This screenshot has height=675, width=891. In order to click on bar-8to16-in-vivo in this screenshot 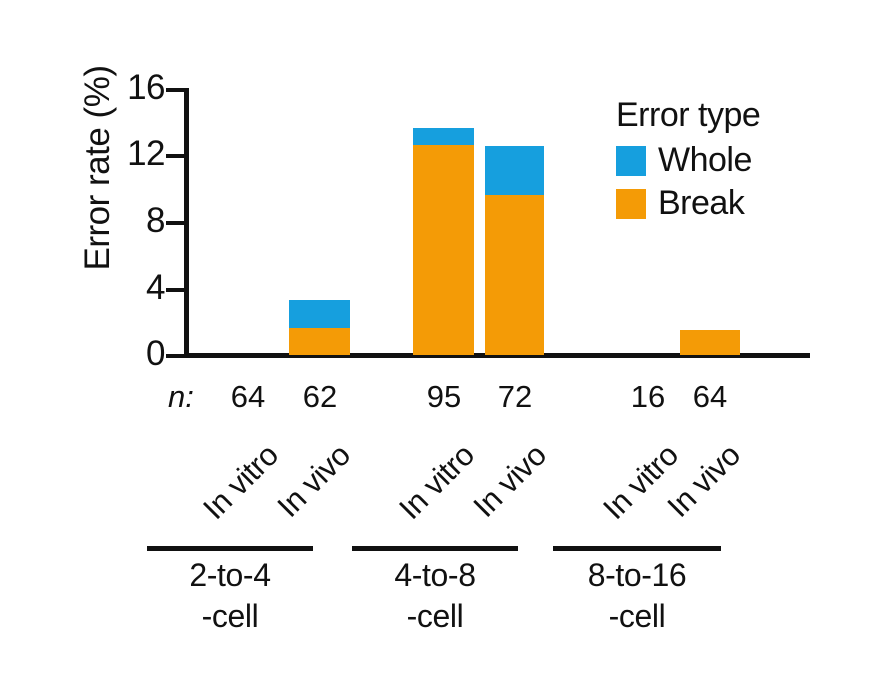, I will do `click(710, 342)`.